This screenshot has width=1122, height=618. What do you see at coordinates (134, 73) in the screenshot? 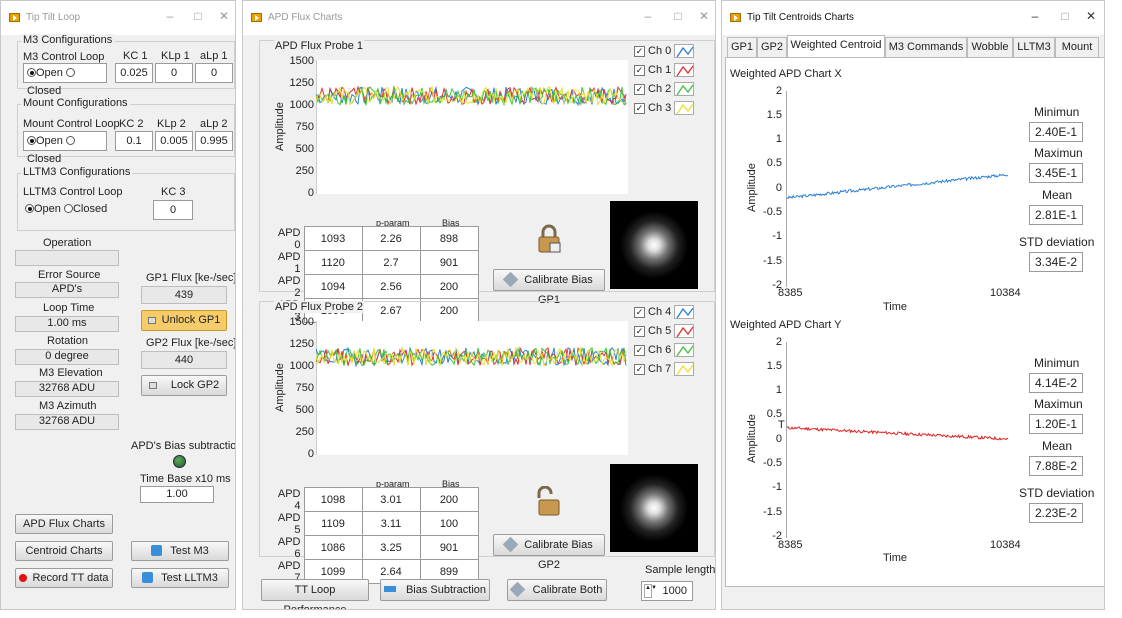
I see `kc1-field: 0.025` at bounding box center [134, 73].